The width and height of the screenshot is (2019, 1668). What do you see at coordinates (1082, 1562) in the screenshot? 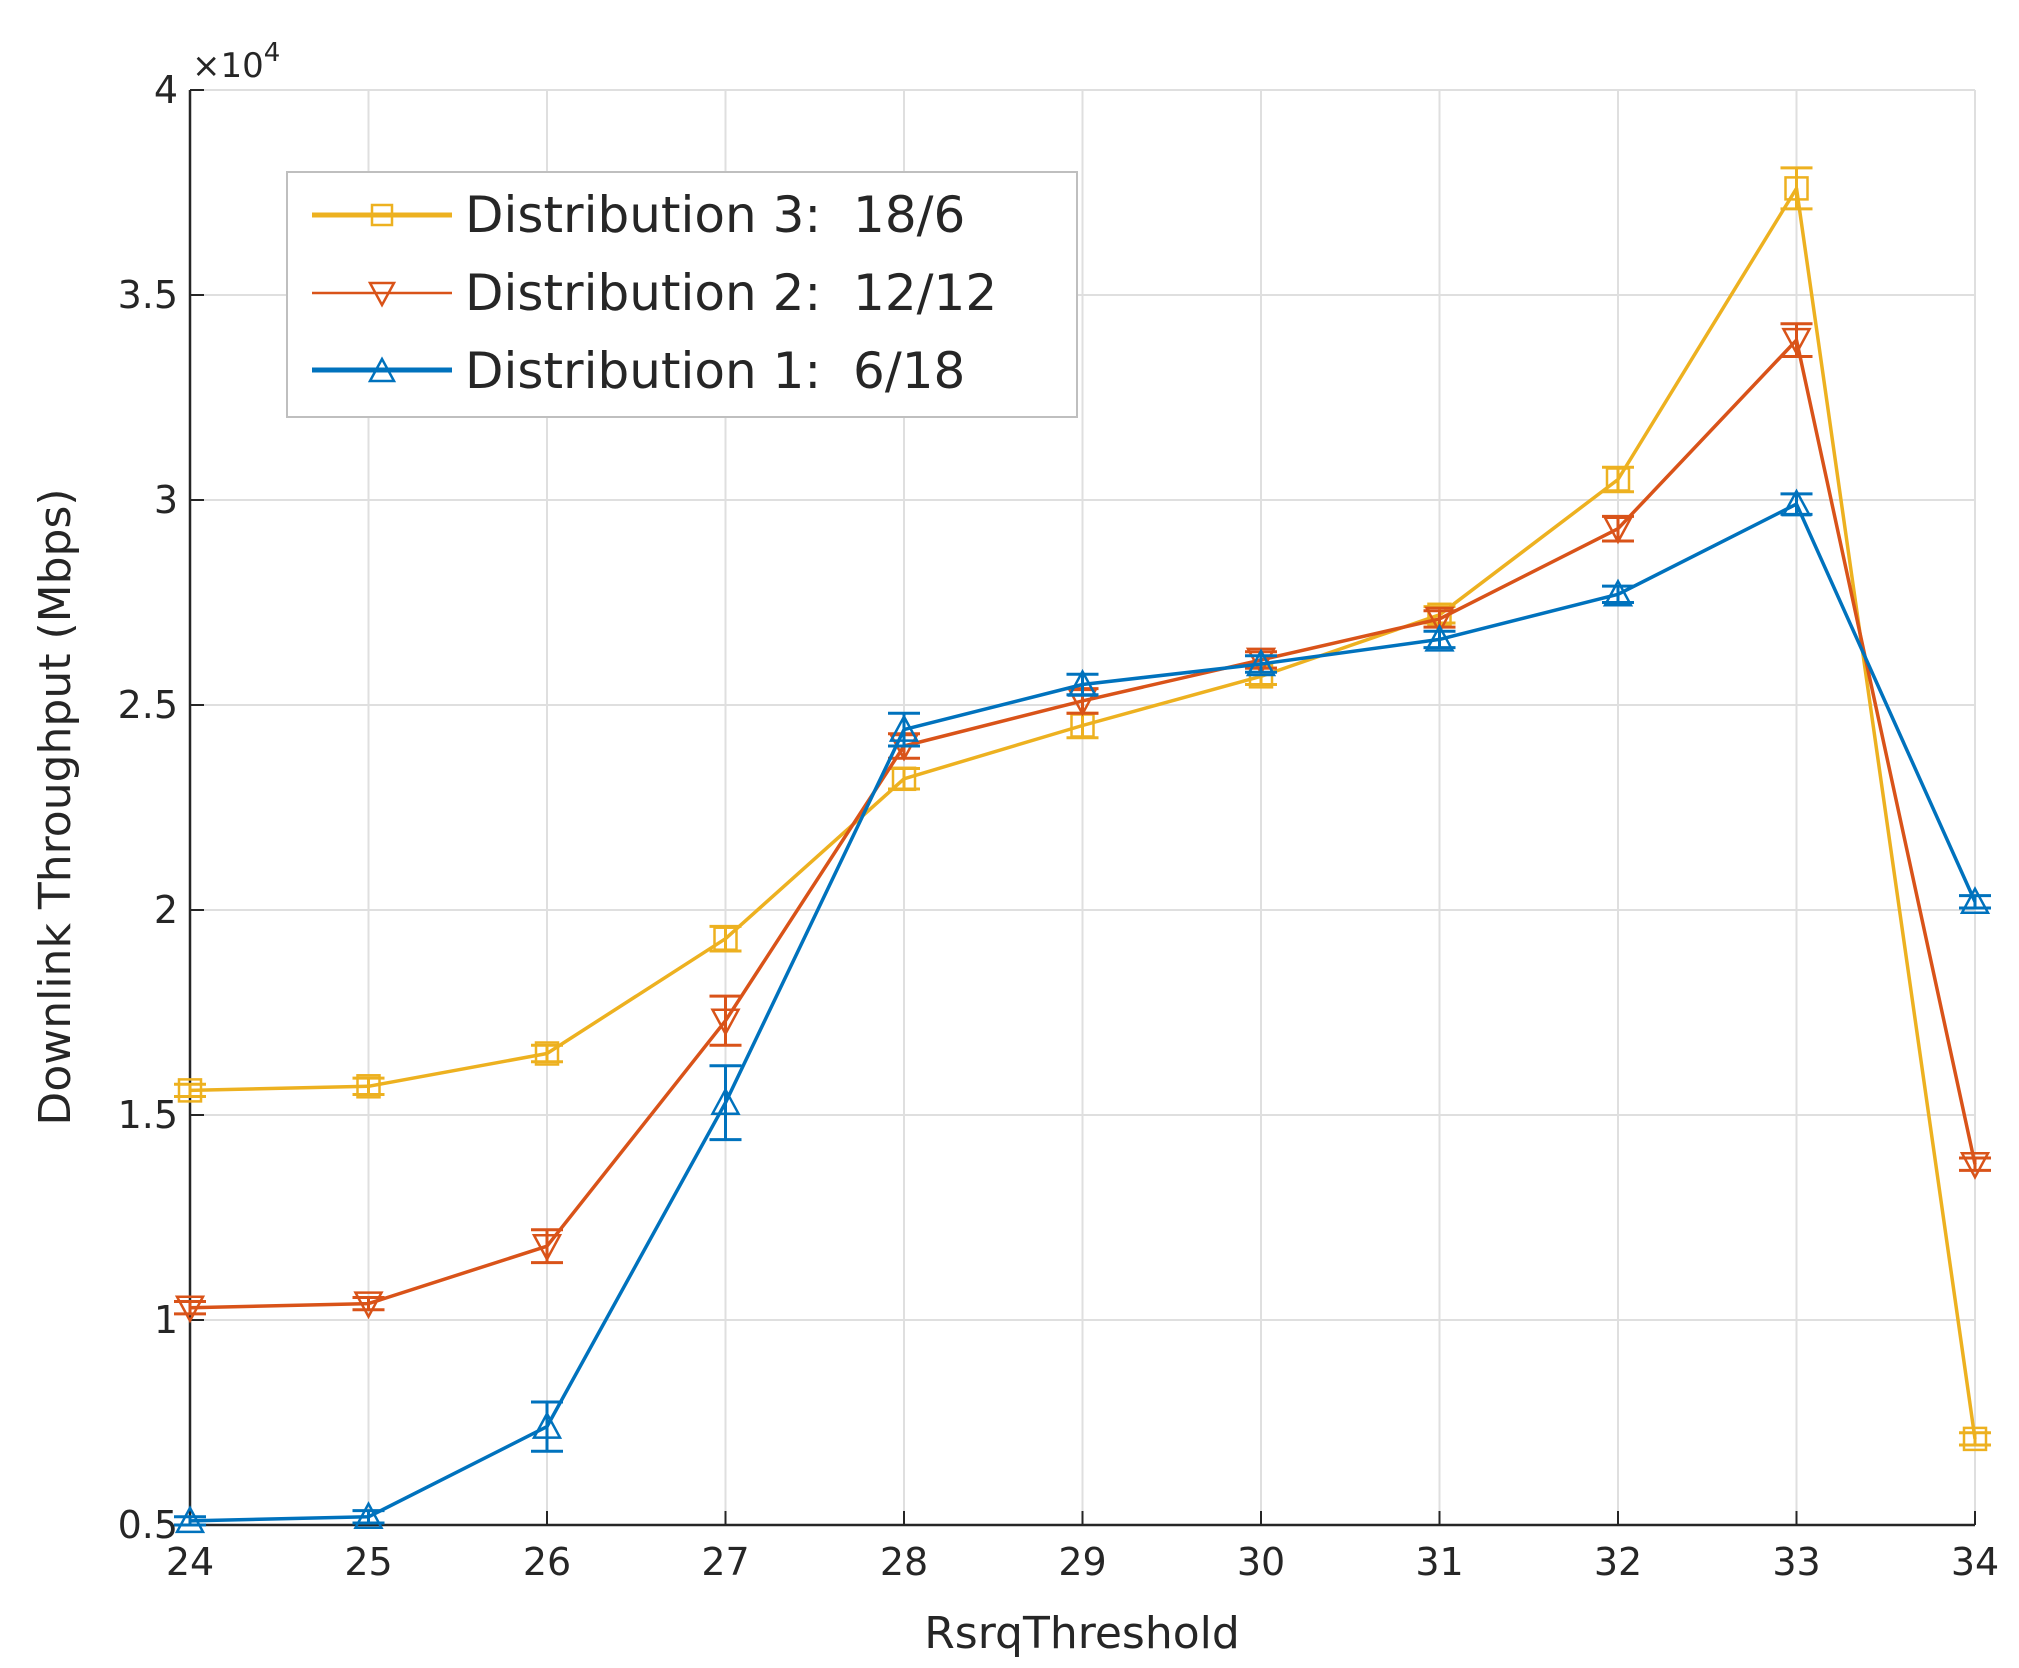
I see `x-tick-label-5: 29` at bounding box center [1082, 1562].